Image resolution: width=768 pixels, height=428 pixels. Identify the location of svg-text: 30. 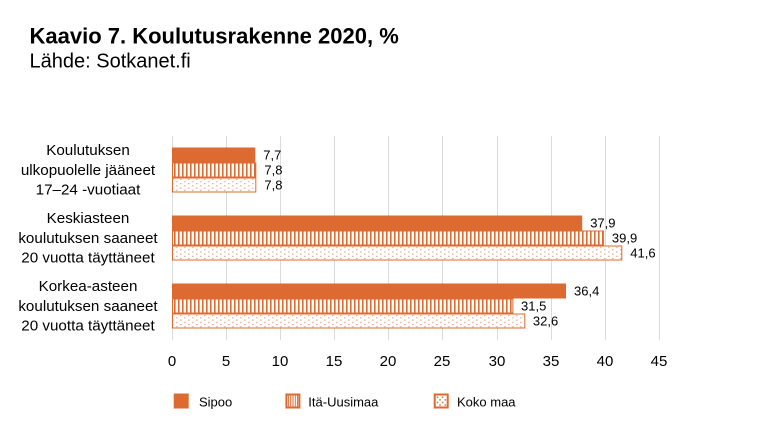
(497, 361).